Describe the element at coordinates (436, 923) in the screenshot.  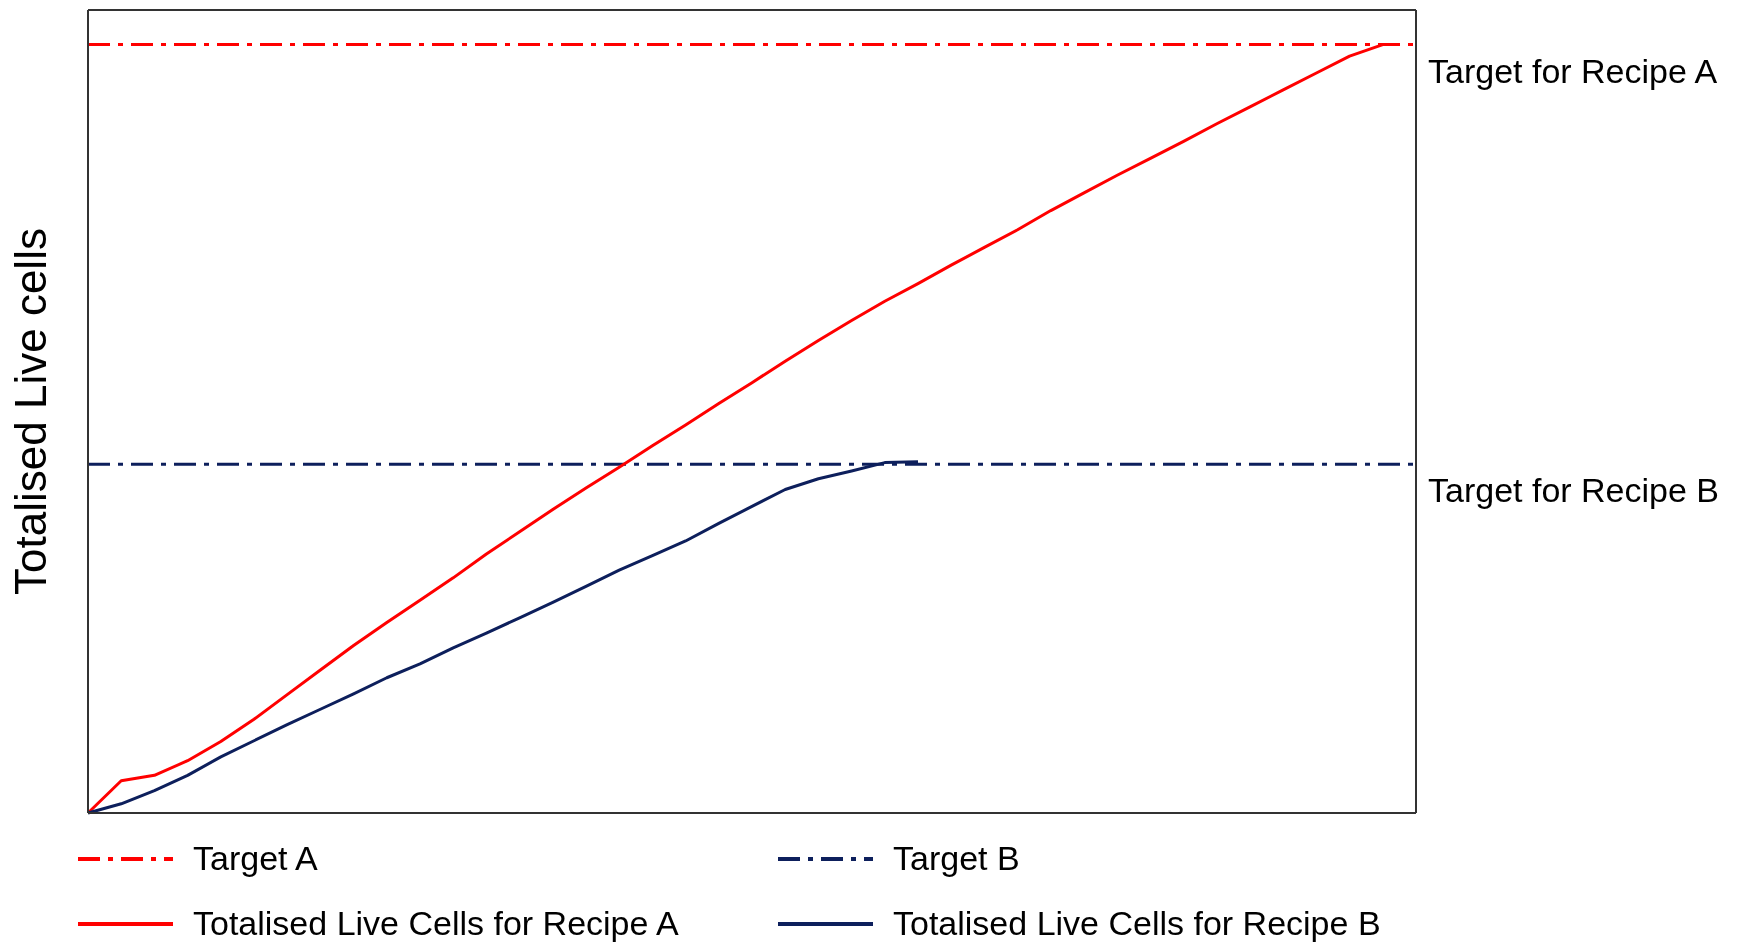
I see `legend-label: Totalised Live Cells for Recipe A` at that location.